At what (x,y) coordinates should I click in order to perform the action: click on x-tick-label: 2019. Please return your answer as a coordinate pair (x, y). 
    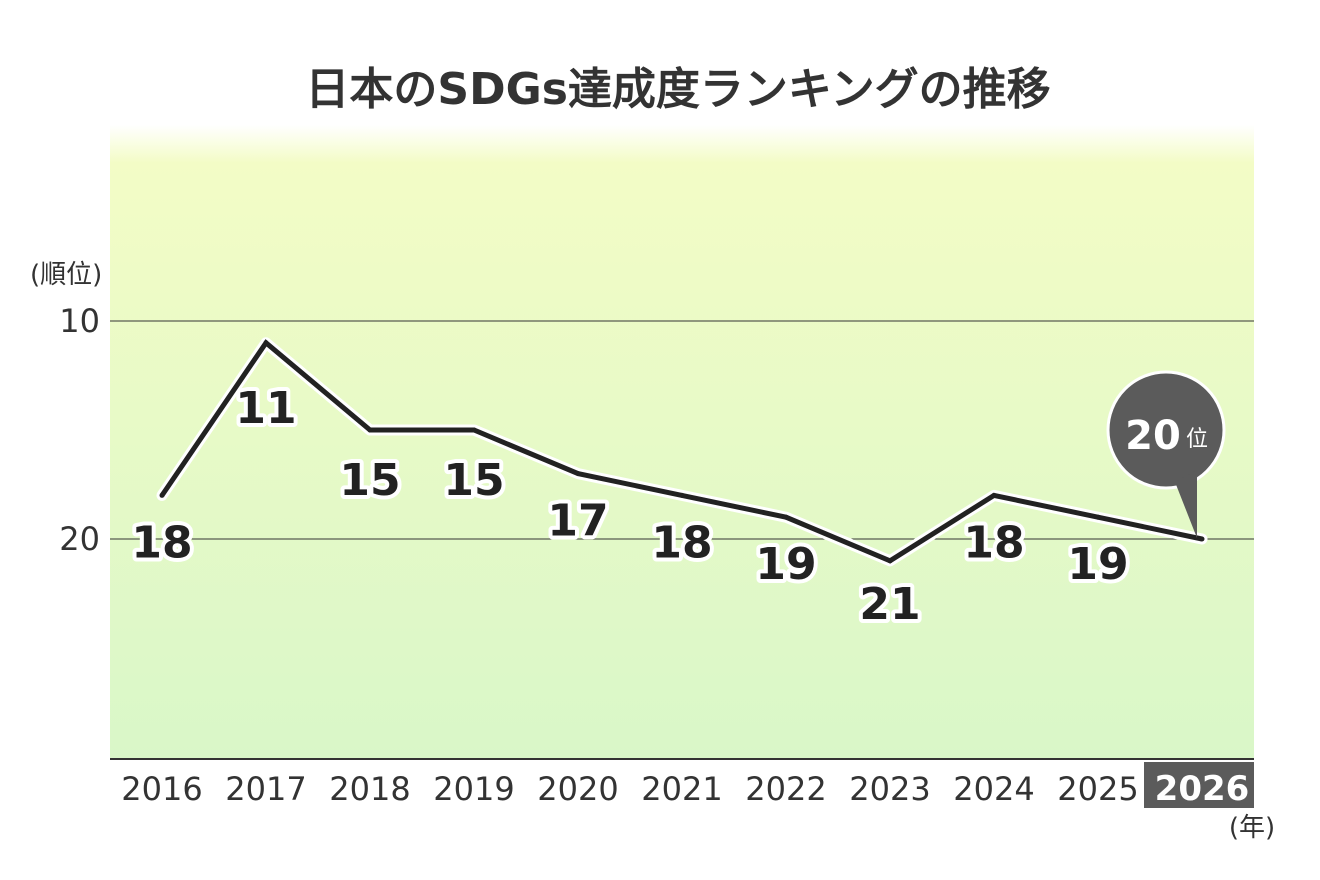
    Looking at the image, I should click on (473, 789).